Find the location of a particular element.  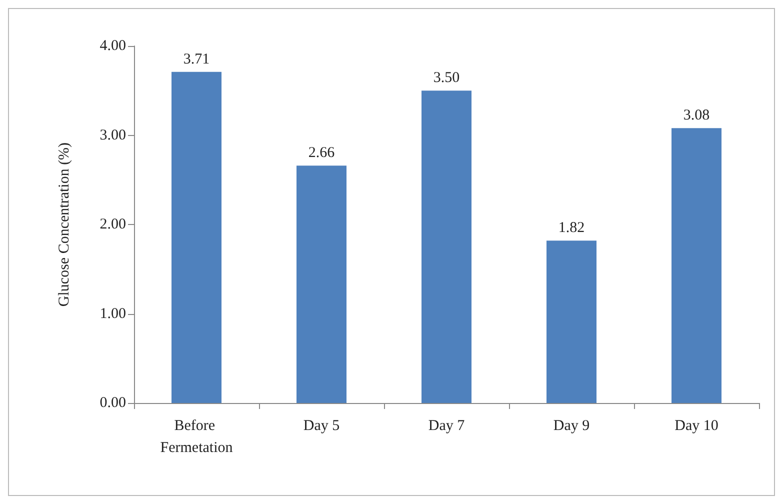

data-label: 1.82 is located at coordinates (571, 228).